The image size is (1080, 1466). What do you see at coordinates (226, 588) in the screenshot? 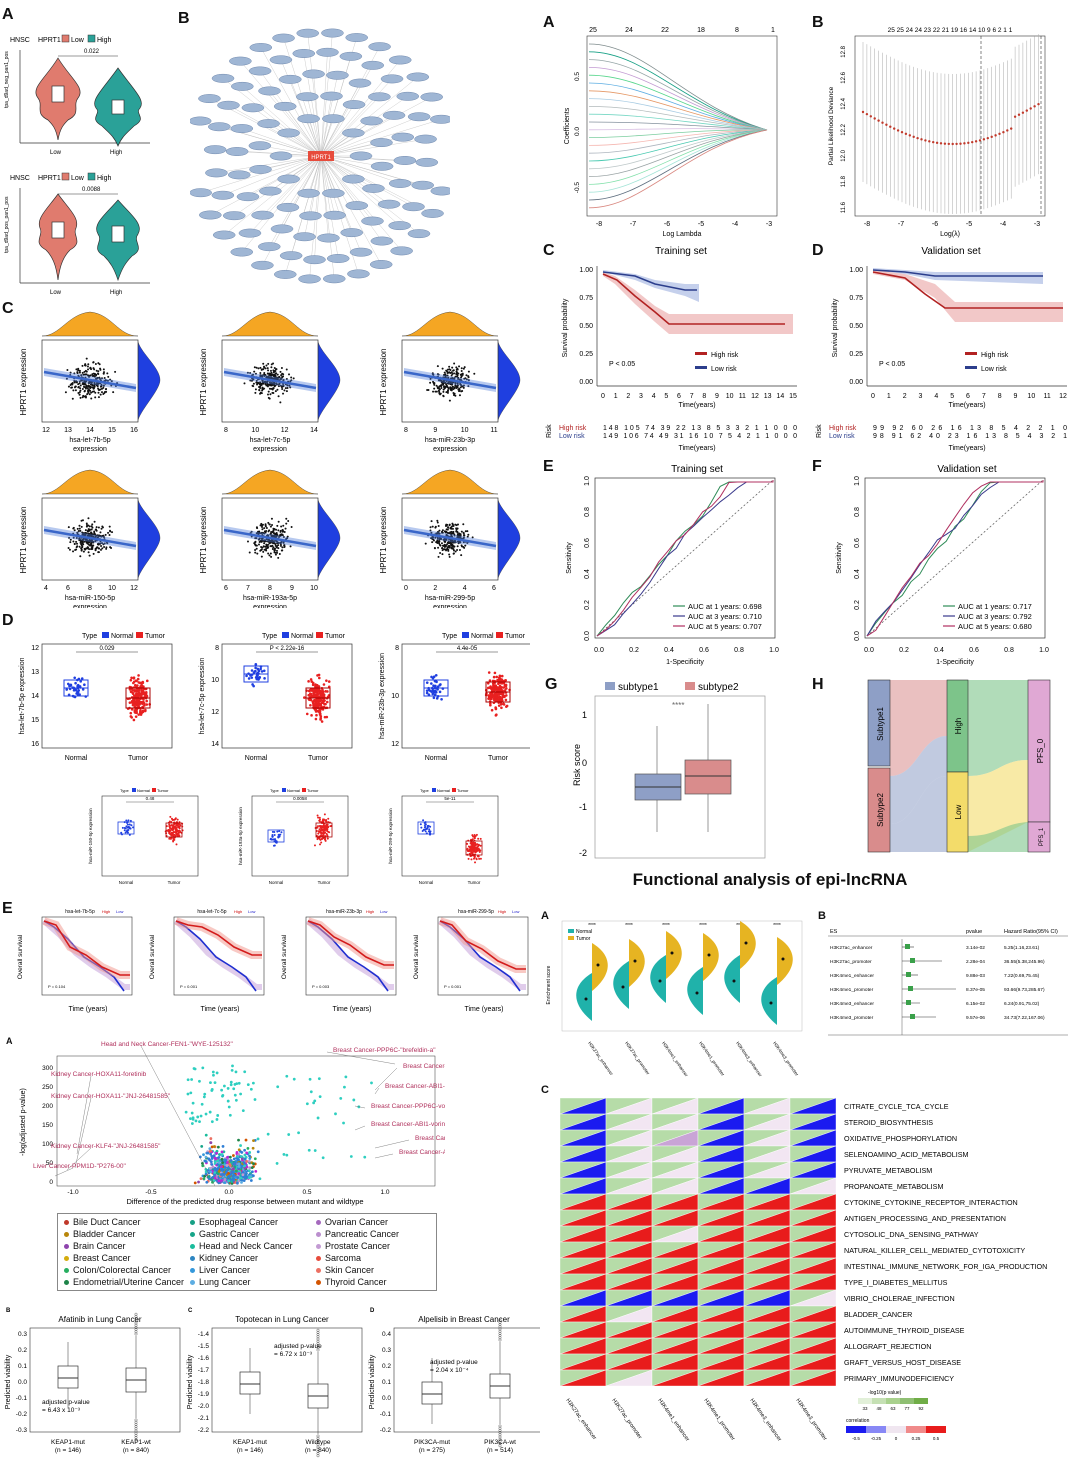
I see `scatter-xtick: 6` at bounding box center [226, 588].